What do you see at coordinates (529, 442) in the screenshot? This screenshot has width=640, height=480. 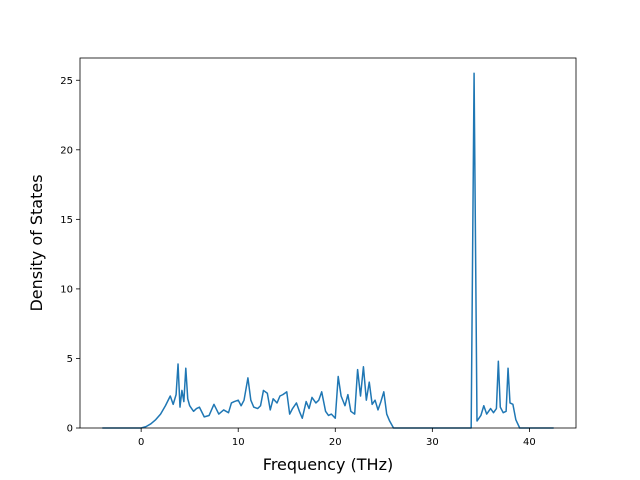 I see `x-tick-label: 40` at bounding box center [529, 442].